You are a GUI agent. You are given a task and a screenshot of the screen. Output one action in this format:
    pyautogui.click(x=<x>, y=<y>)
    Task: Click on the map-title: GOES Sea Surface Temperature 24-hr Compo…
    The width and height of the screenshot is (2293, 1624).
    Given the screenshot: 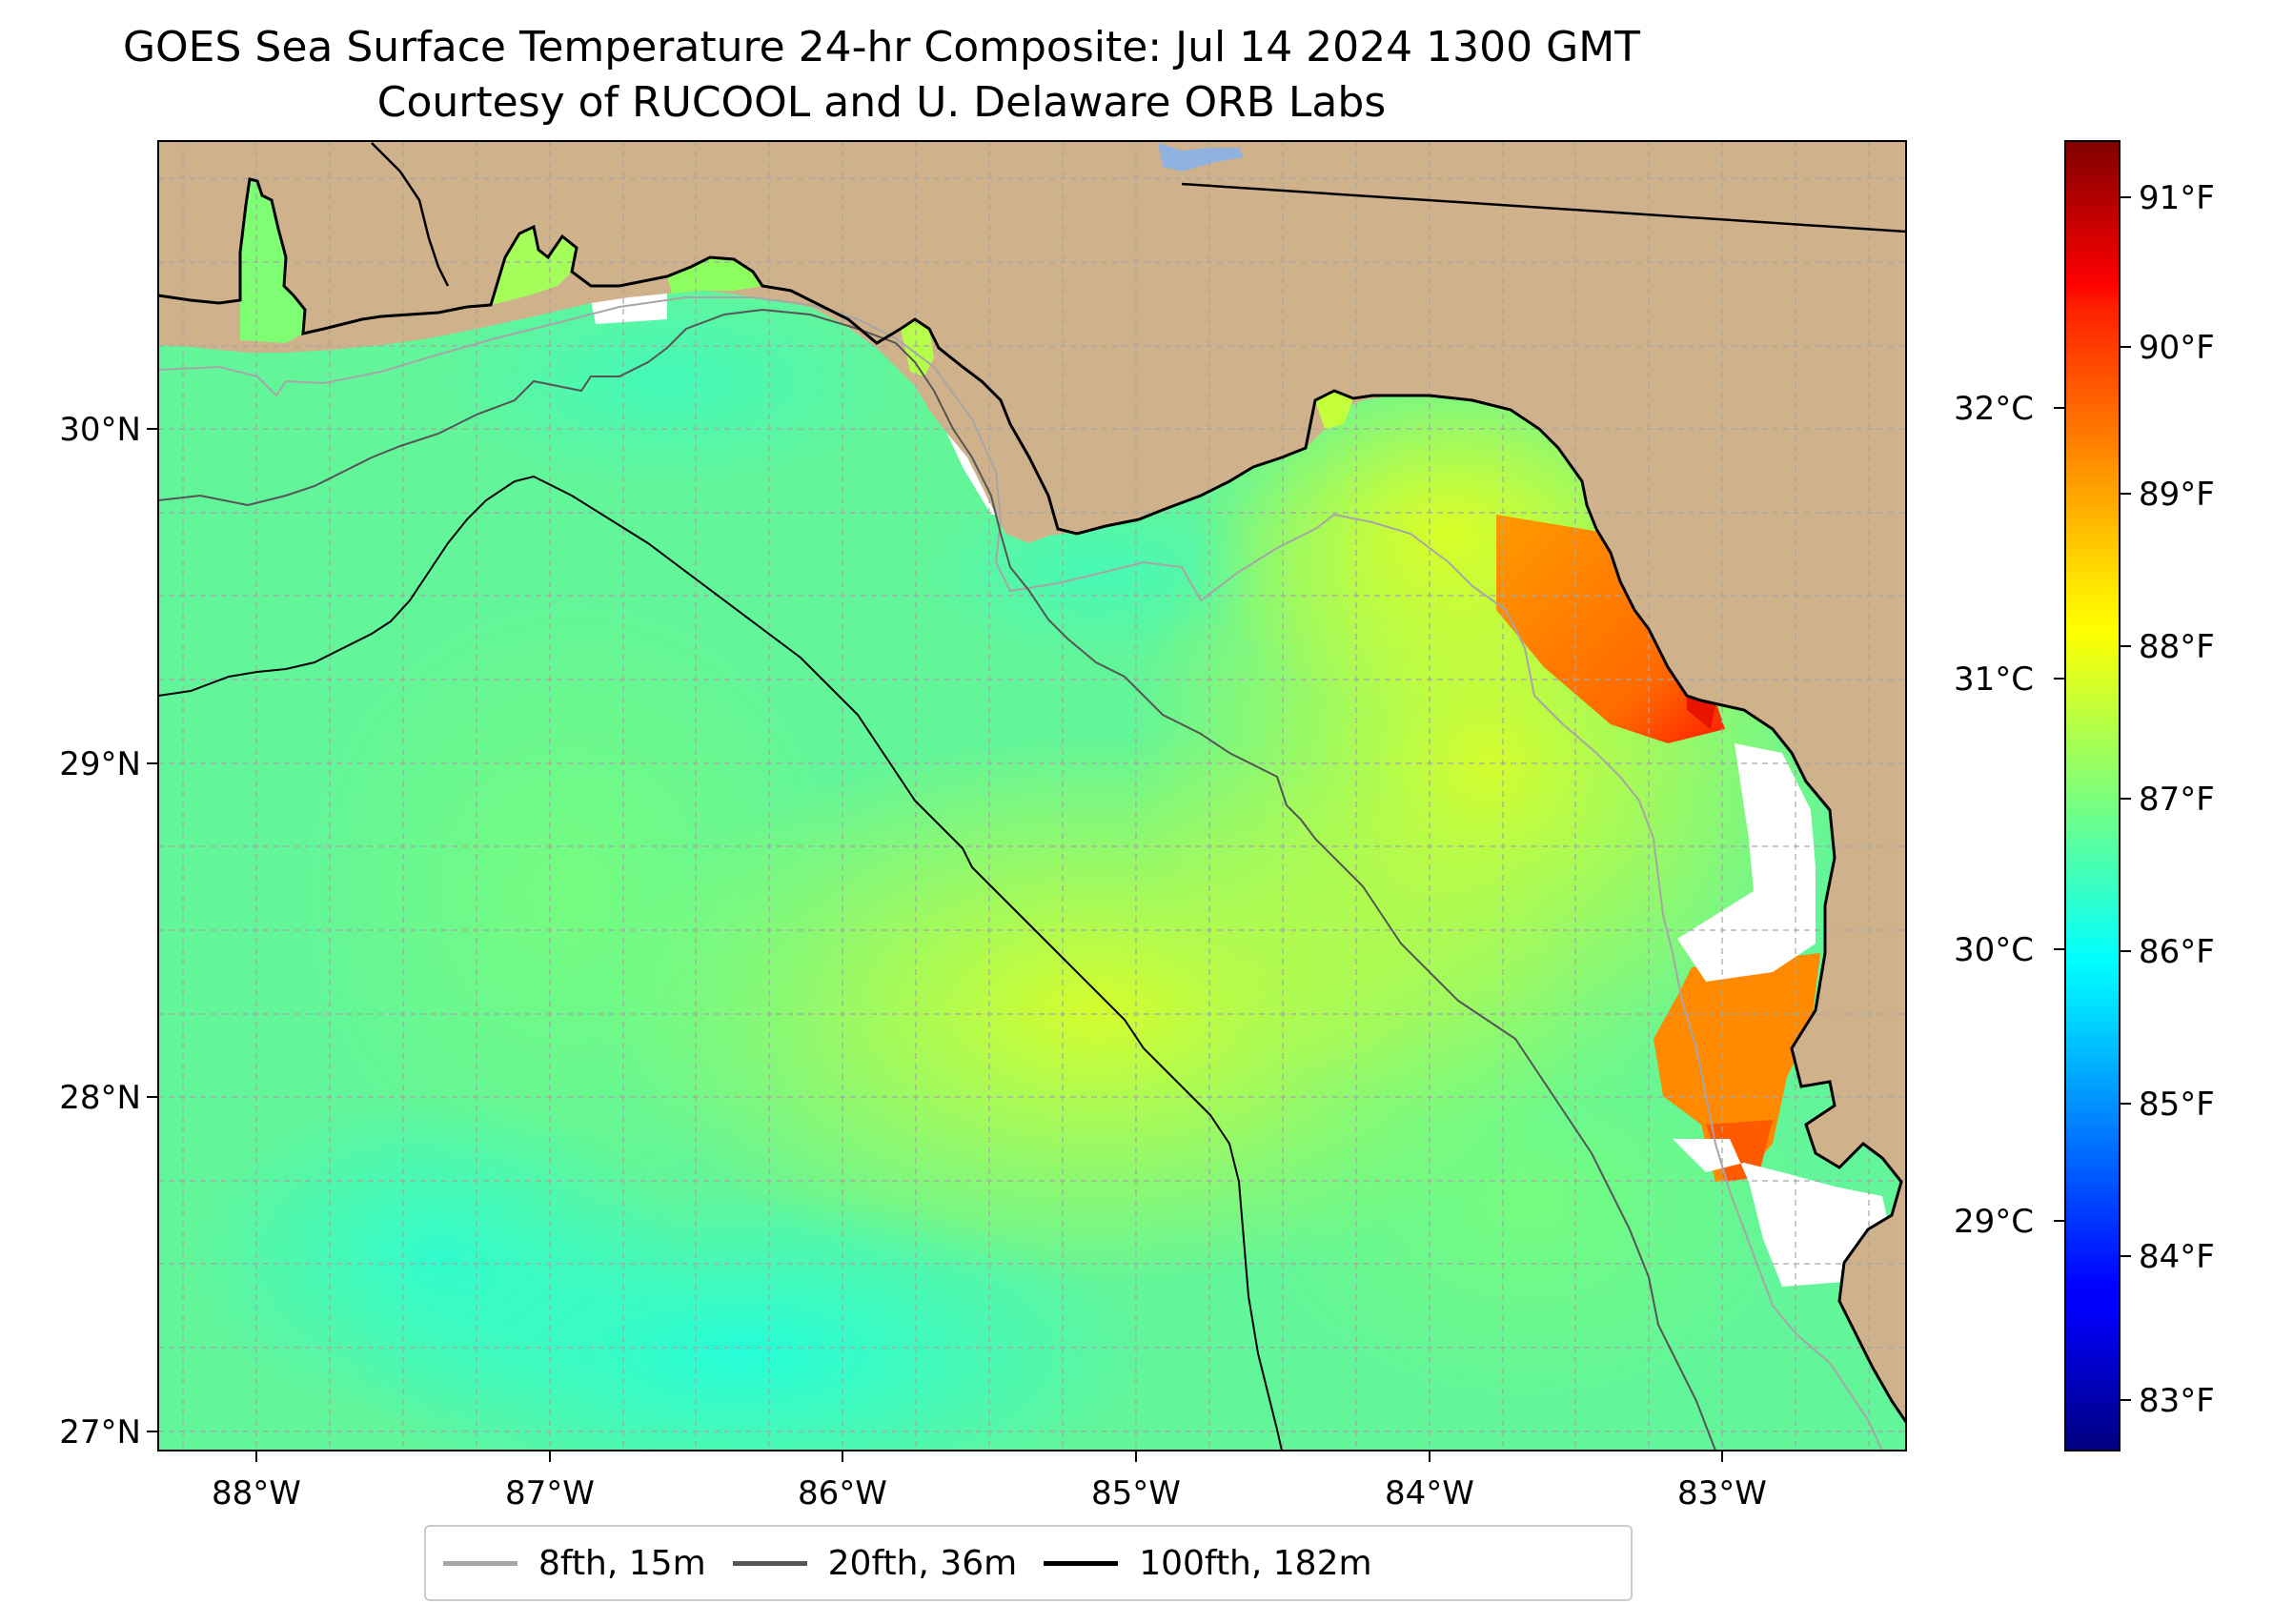 What is the action you would take?
    pyautogui.click(x=882, y=47)
    